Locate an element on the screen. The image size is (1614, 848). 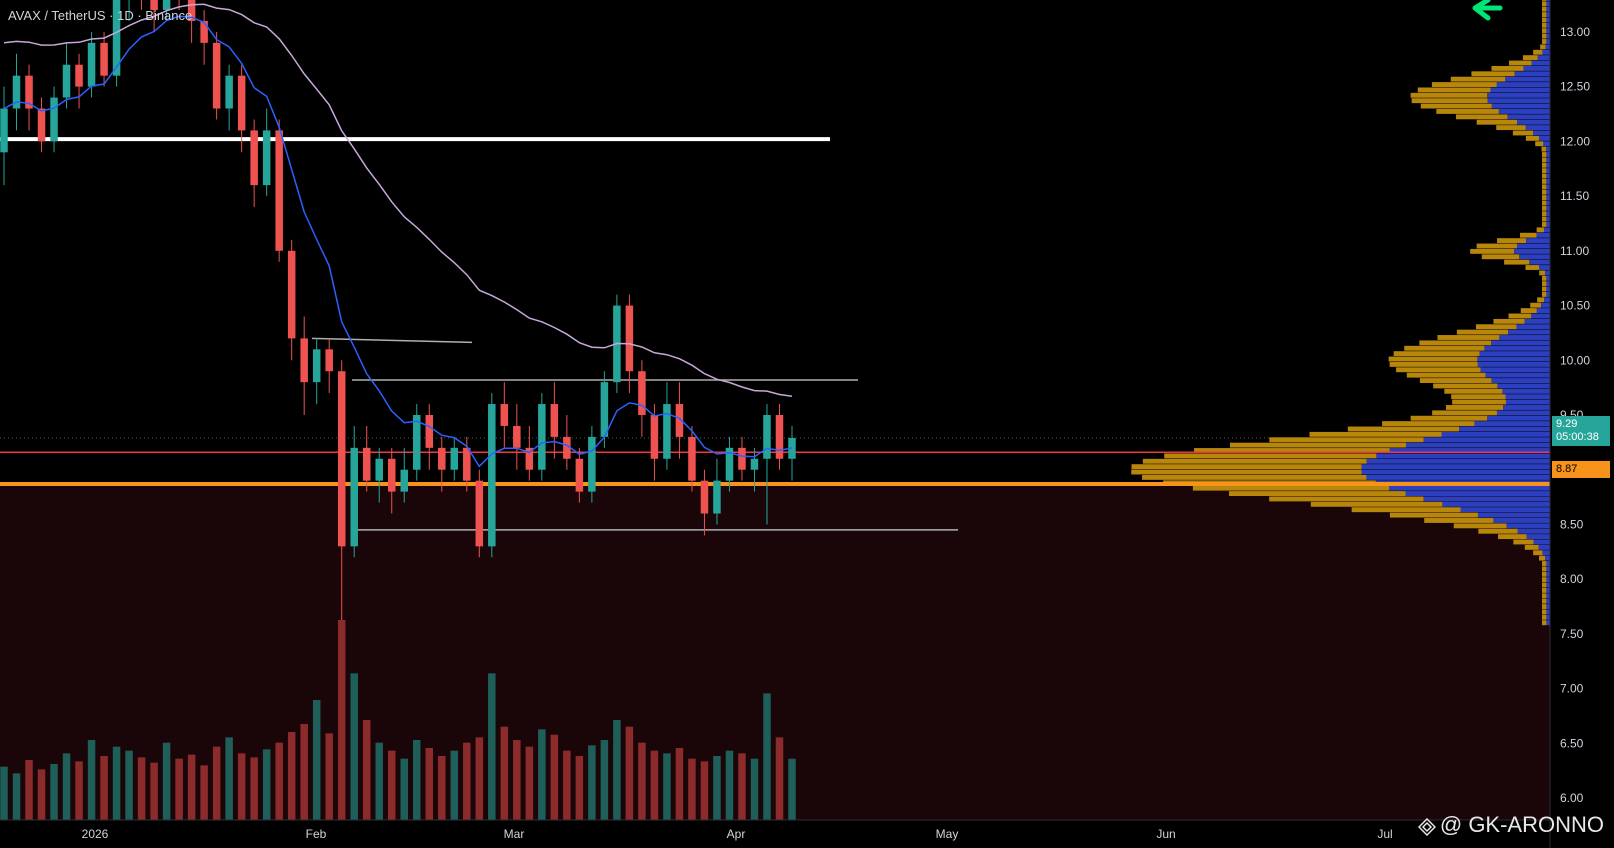
price-axis-tick-label: 11.50 is located at coordinates (1574, 196).